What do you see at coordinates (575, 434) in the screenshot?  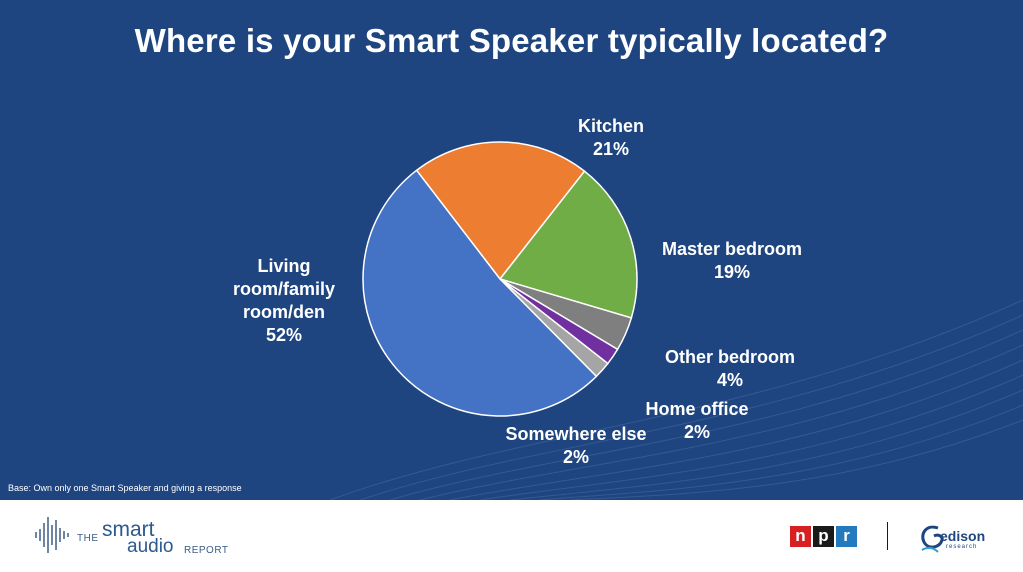 I see `slice-name: Somewhere else` at bounding box center [575, 434].